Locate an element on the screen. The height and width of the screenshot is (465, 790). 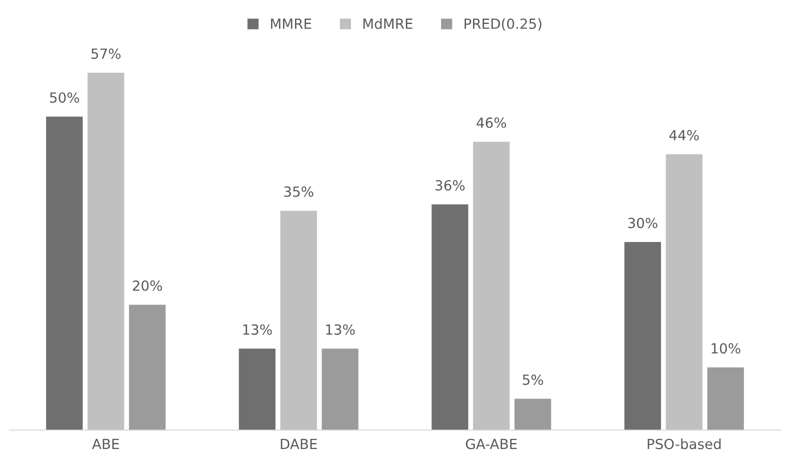
data-label: 30% is located at coordinates (643, 223).